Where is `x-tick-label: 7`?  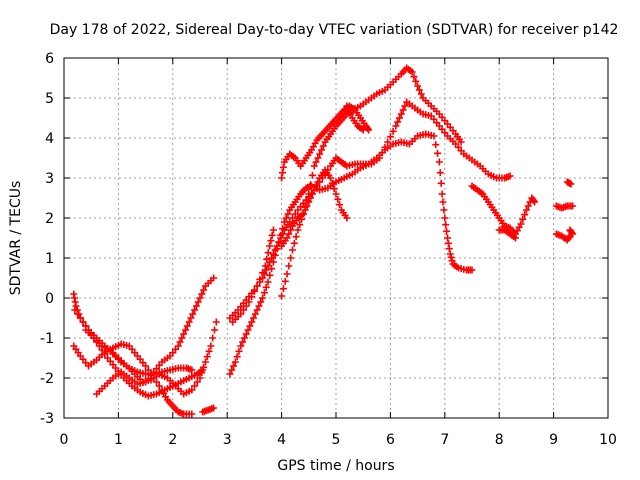
x-tick-label: 7 is located at coordinates (444, 440).